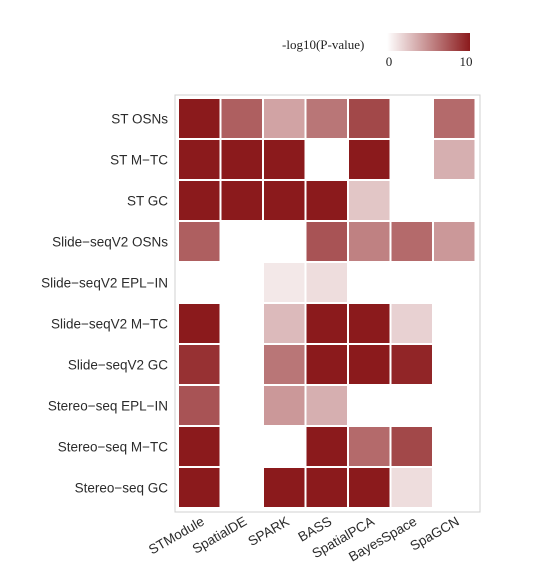 This screenshot has height=575, width=534. I want to click on heatmap-cell-slide-seqv2-epl-in-bass, so click(326, 282).